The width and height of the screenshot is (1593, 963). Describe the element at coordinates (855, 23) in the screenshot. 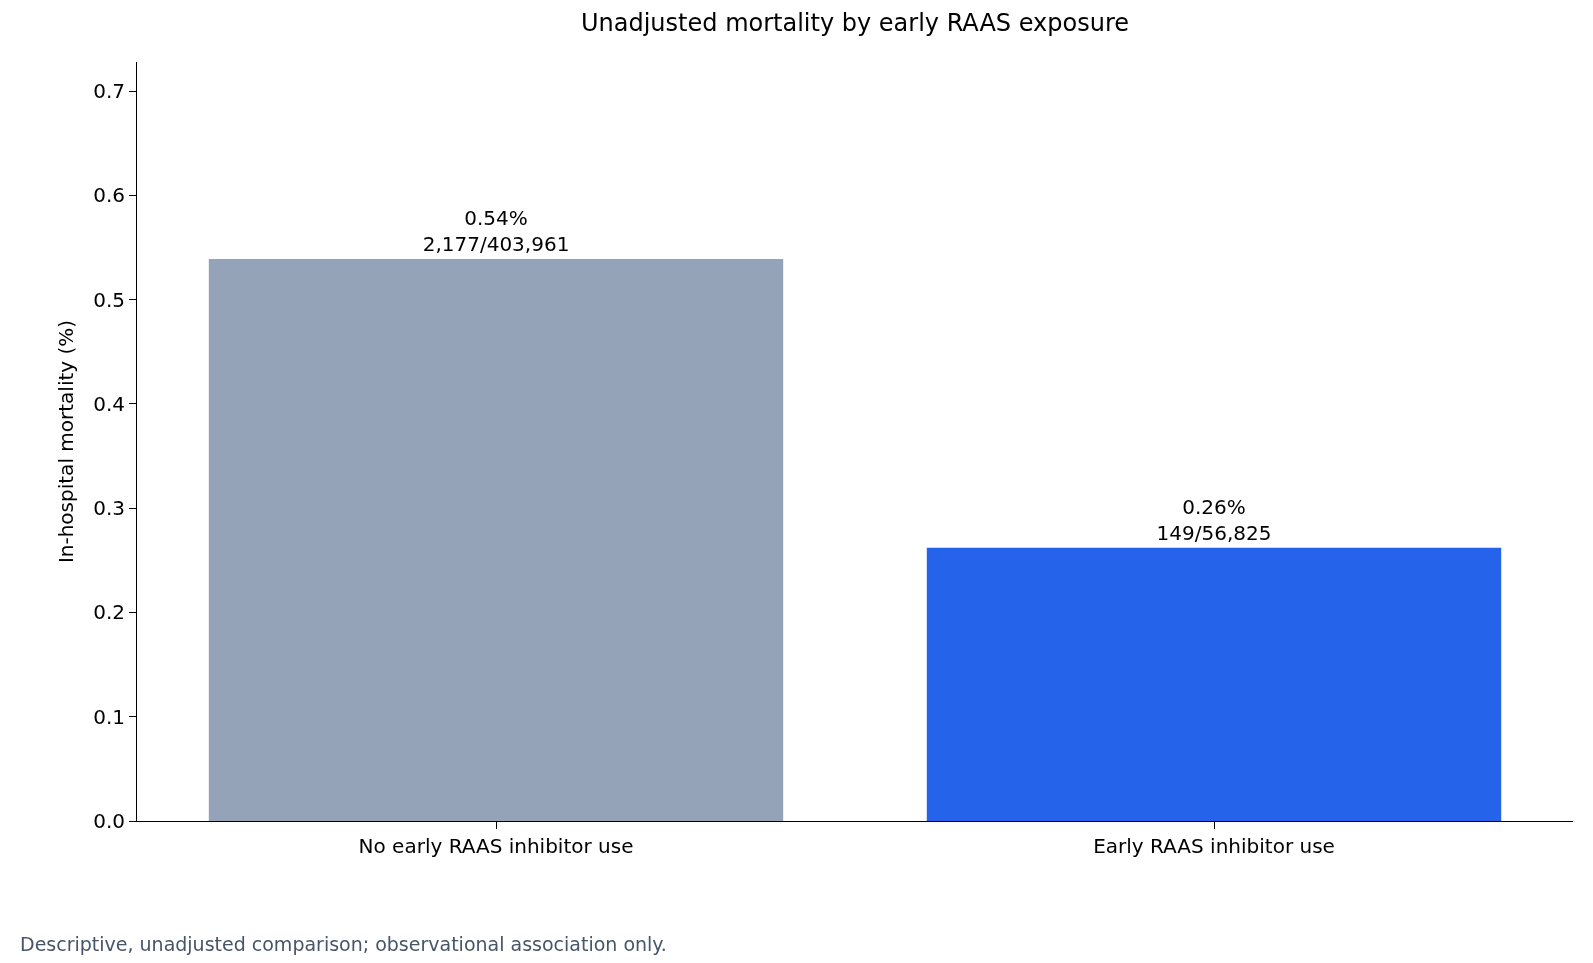

I see `chart-title: Unadjusted mortality by early RAAS exposure` at that location.